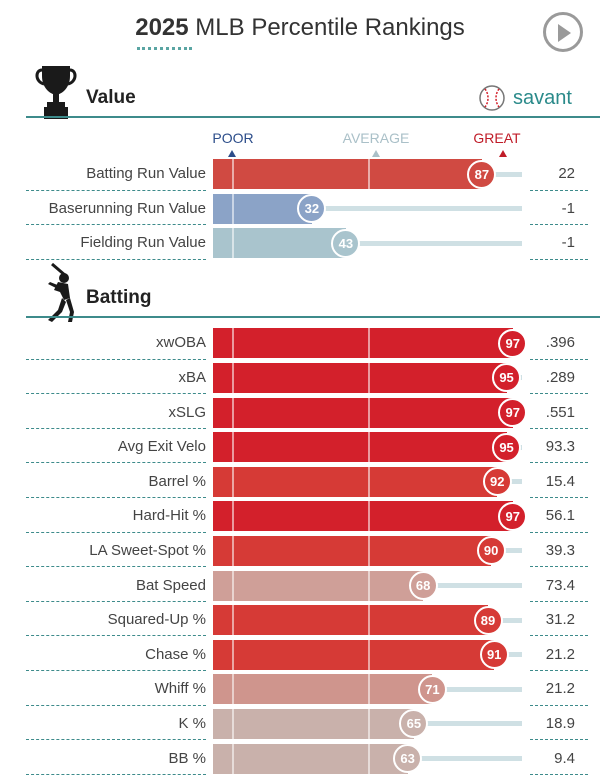 Image resolution: width=600 pixels, height=775 pixels. I want to click on play-icon, so click(564, 33).